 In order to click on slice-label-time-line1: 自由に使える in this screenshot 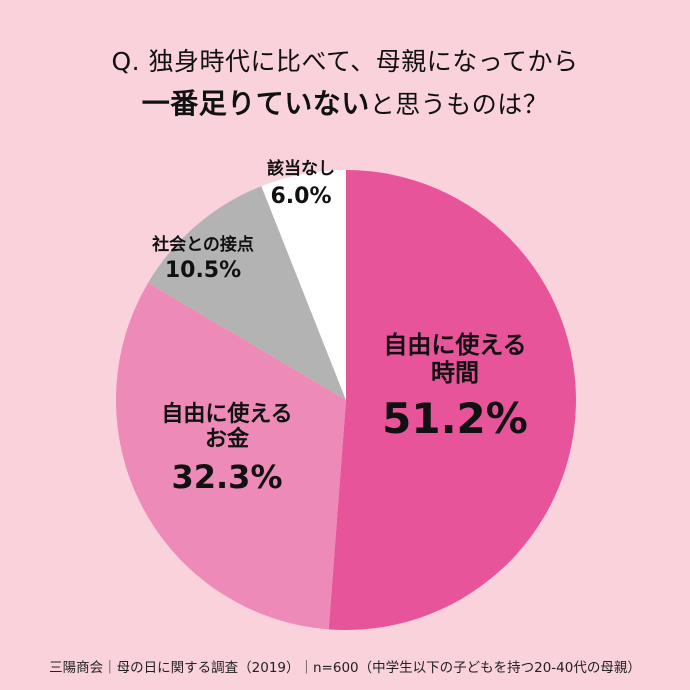, I will do `click(455, 345)`.